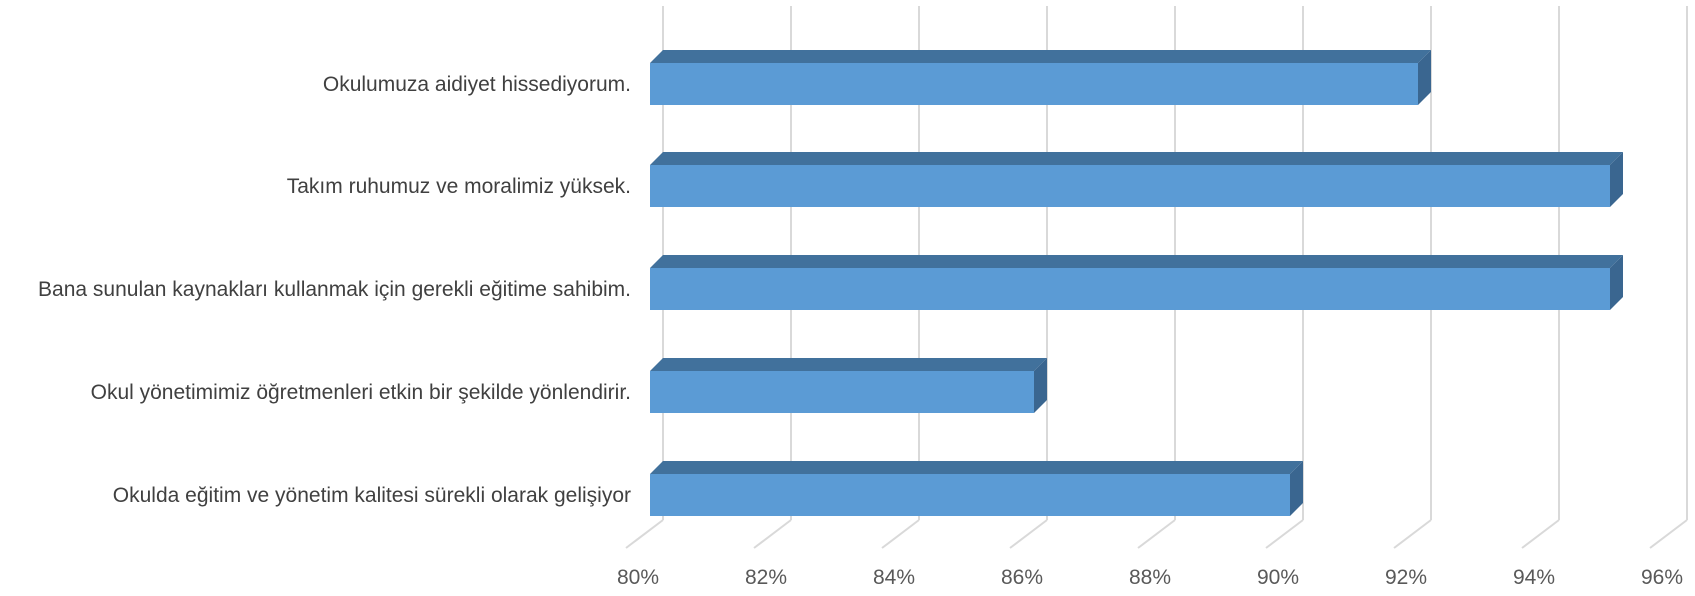 The image size is (1695, 596). Describe the element at coordinates (1662, 577) in the screenshot. I see `x-tick-label: 96%` at that location.